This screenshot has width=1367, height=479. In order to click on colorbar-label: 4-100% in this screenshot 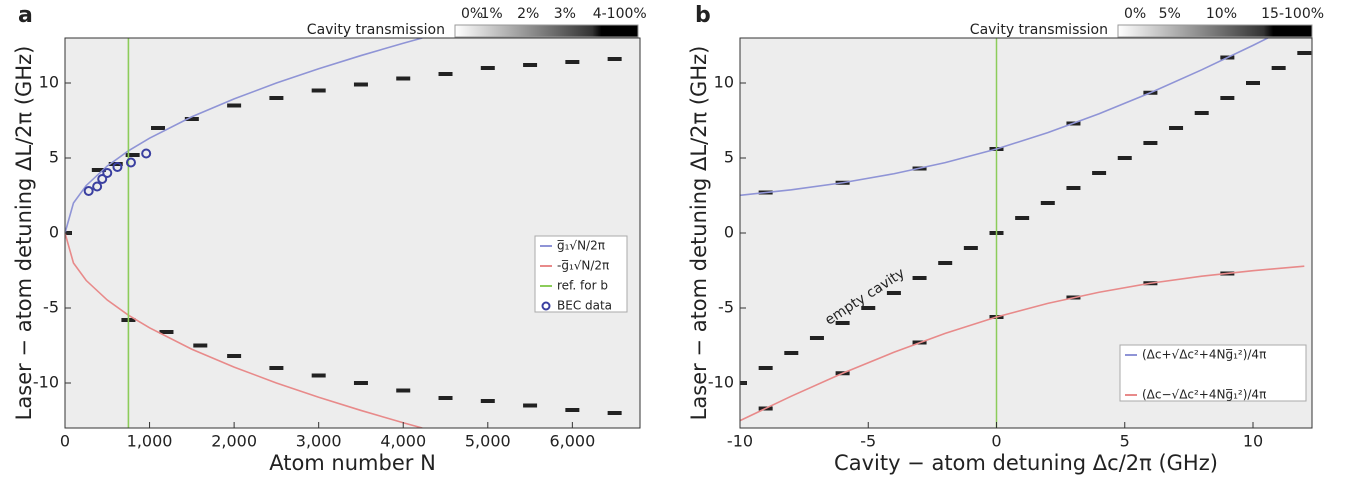, I will do `click(620, 14)`.